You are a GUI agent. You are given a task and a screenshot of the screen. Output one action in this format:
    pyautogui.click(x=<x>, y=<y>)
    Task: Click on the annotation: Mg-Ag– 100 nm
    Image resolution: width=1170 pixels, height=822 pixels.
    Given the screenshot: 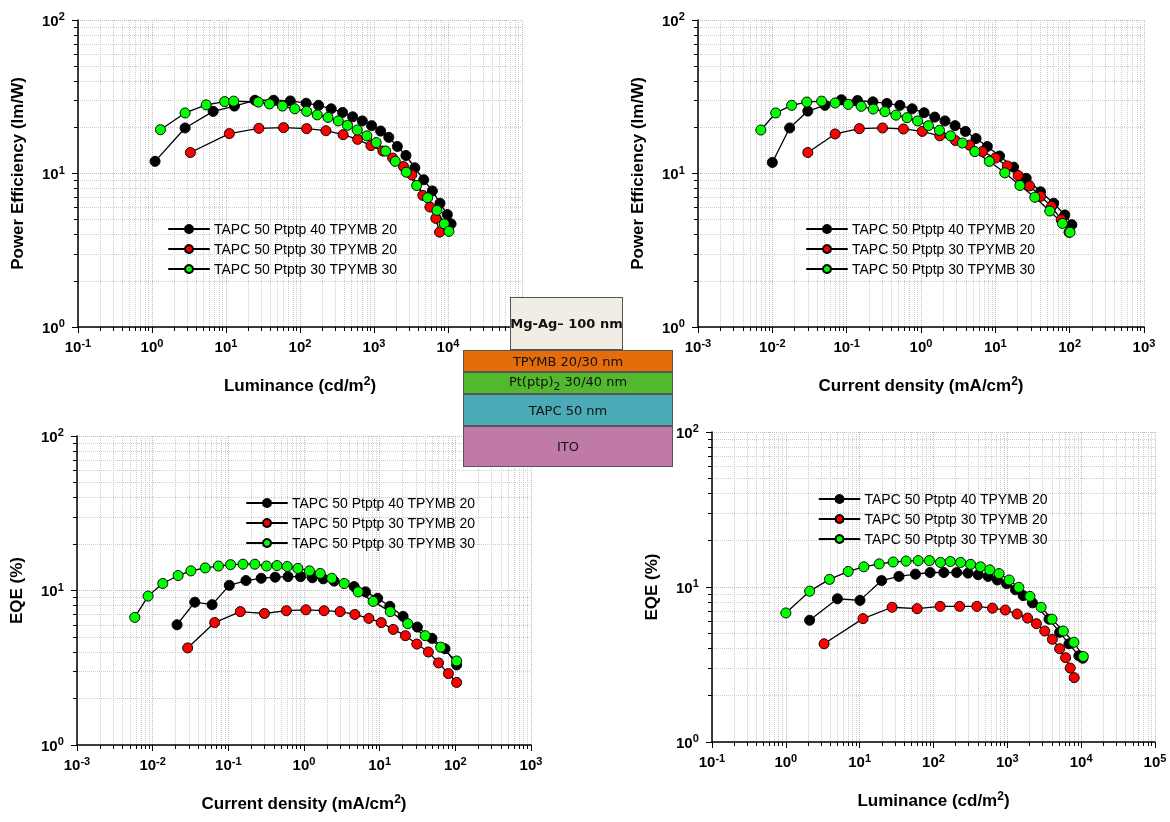 What is the action you would take?
    pyautogui.click(x=566, y=323)
    